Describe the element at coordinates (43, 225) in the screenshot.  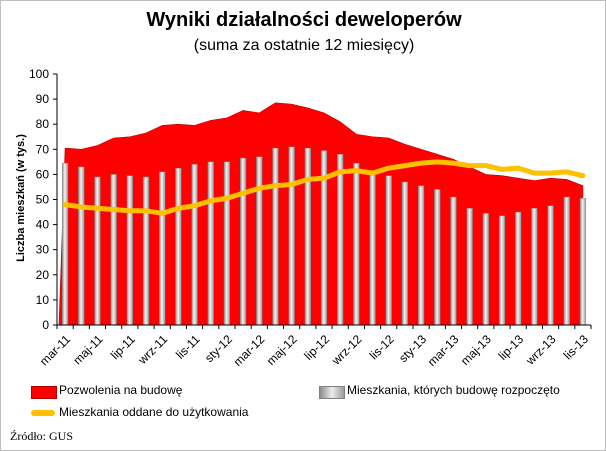
I see `y-tick-label: 40` at that location.